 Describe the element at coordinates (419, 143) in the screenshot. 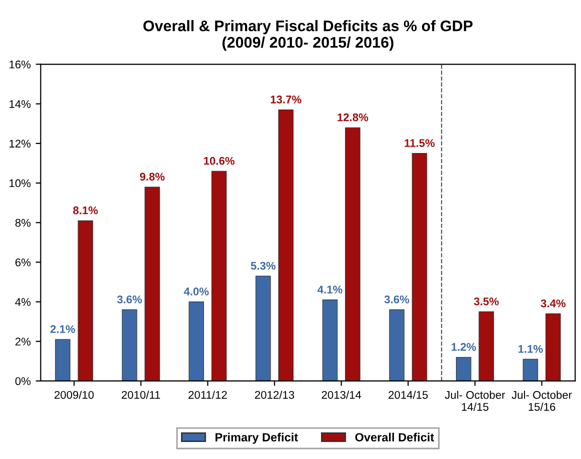

I see `data-label: 11.5%` at that location.